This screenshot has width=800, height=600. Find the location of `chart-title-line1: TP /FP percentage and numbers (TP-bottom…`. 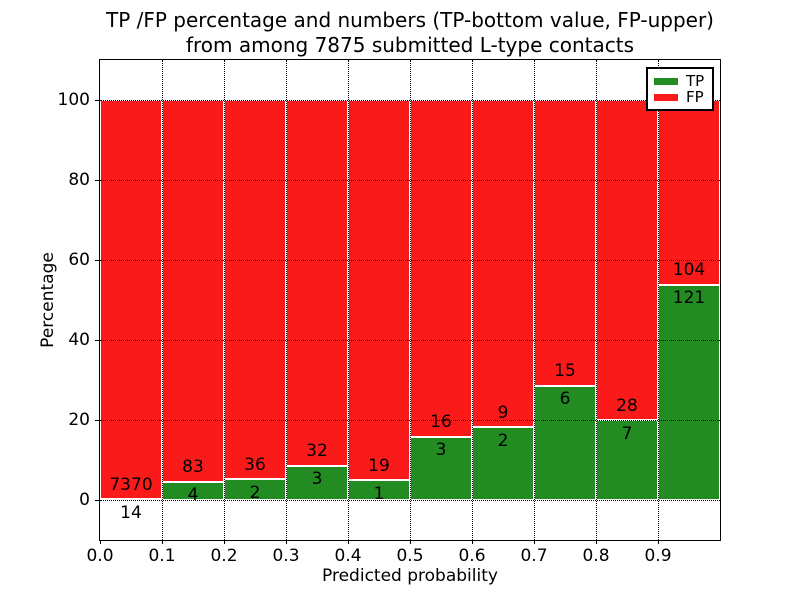

chart-title-line1: TP /FP percentage and numbers (TP-bottom… is located at coordinates (410, 20).